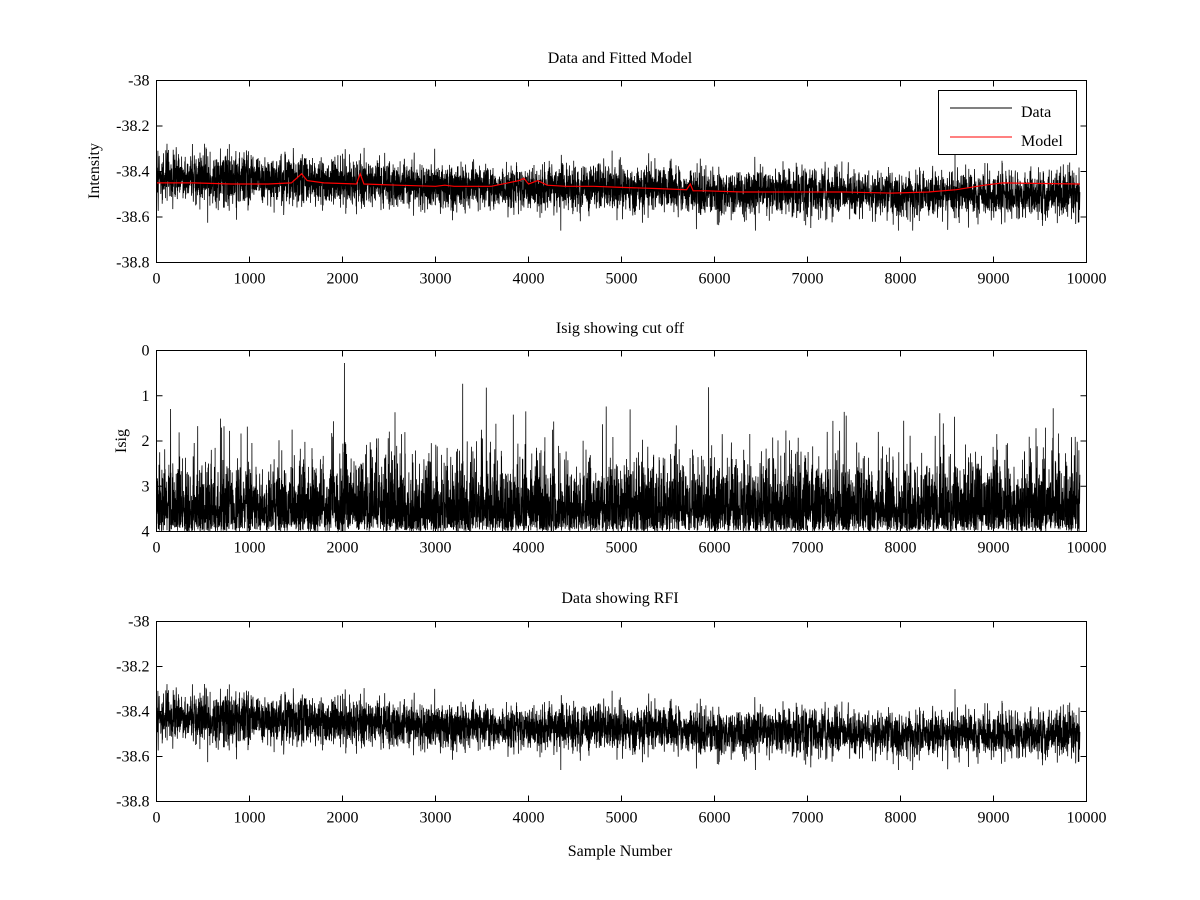  I want to click on panel-2-plot-area, so click(618, 447).